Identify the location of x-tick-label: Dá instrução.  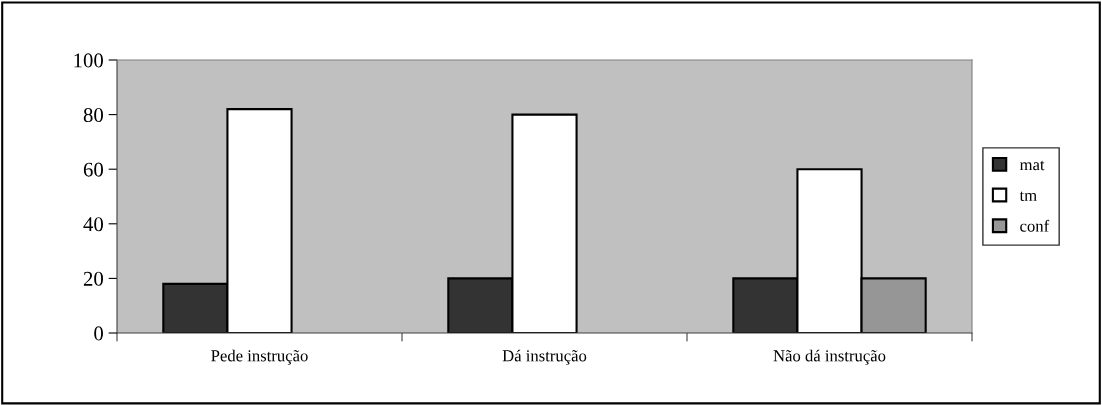
(544, 357).